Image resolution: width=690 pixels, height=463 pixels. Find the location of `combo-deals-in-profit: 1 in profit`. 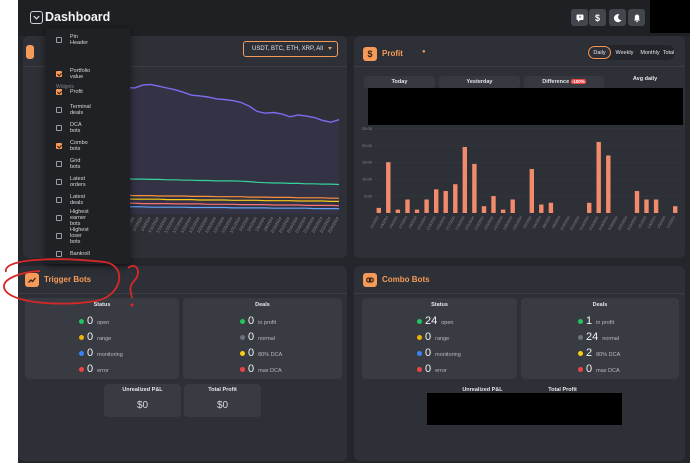

combo-deals-in-profit: 1 in profit is located at coordinates (596, 321).